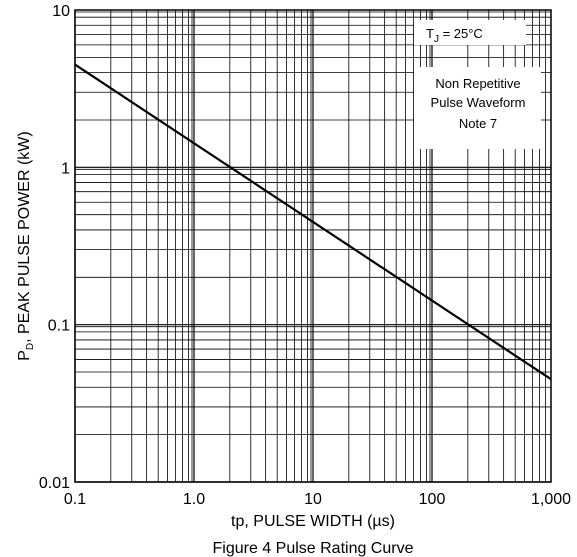  I want to click on note-box, so click(477, 108).